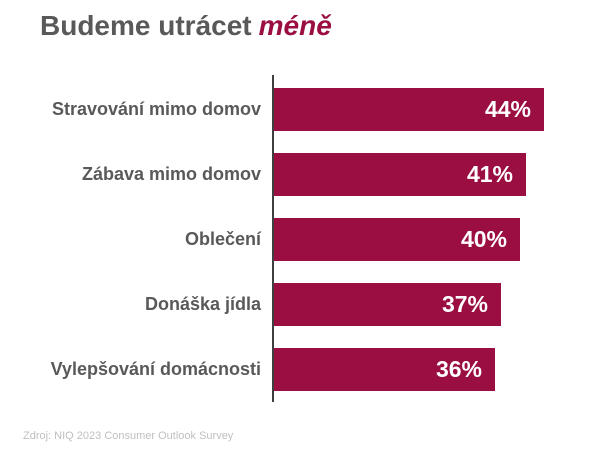 The image size is (616, 455). I want to click on chart-title-emphasis: méně, so click(295, 25).